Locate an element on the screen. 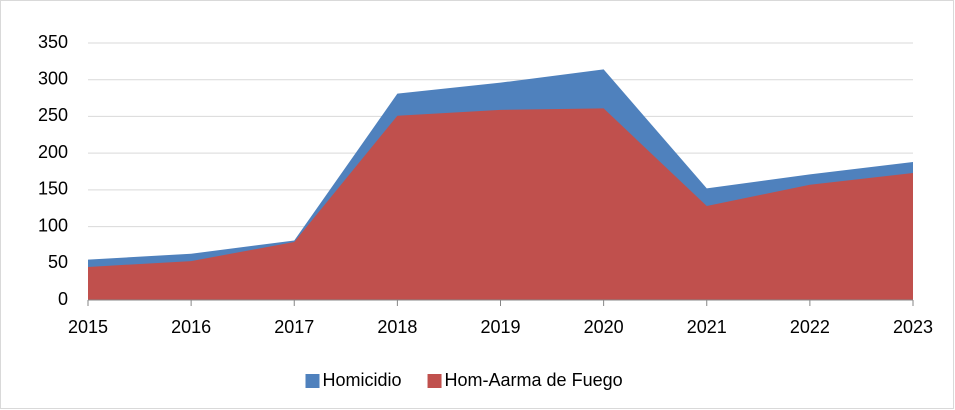 This screenshot has width=955, height=410. x-tick-label: 2021 is located at coordinates (707, 327).